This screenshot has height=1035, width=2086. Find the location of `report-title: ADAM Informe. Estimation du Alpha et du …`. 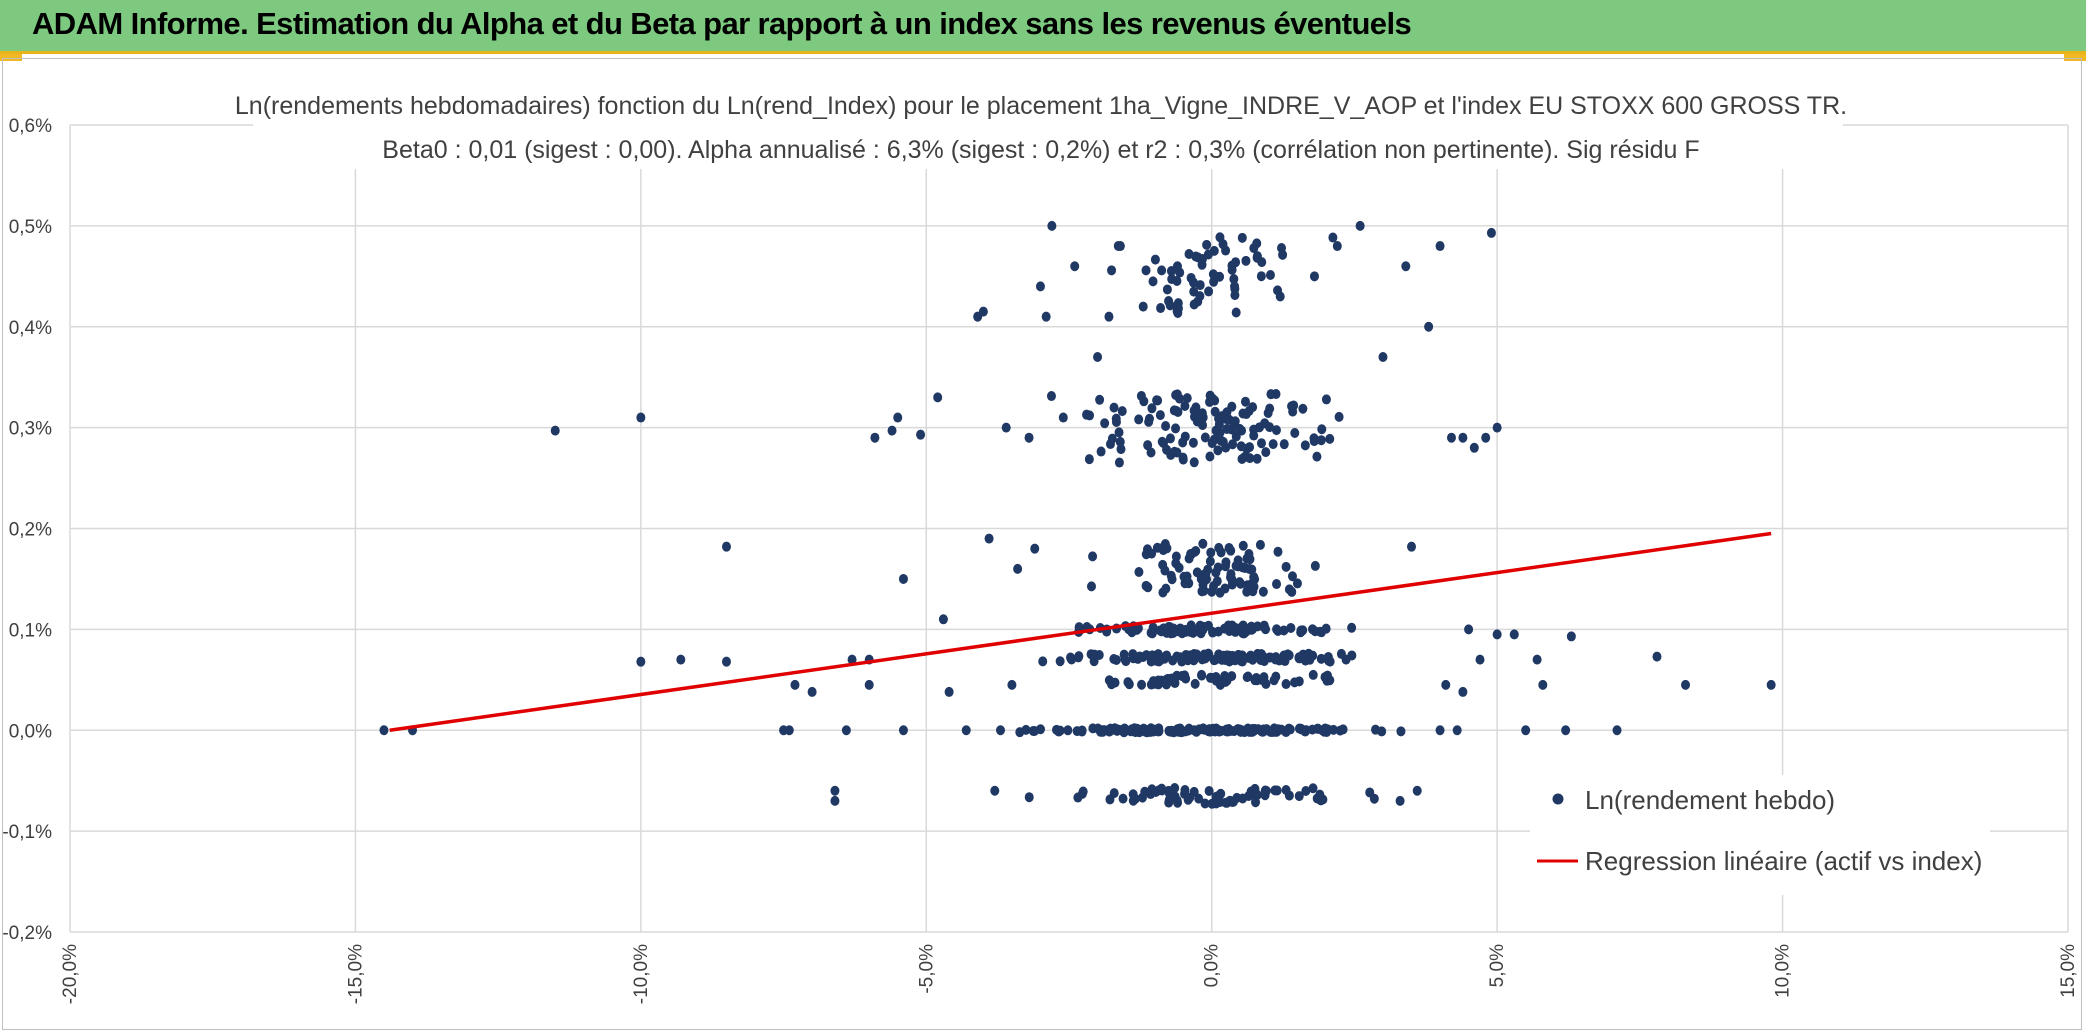

report-title: ADAM Informe. Estimation du Alpha et du … is located at coordinates (722, 23).